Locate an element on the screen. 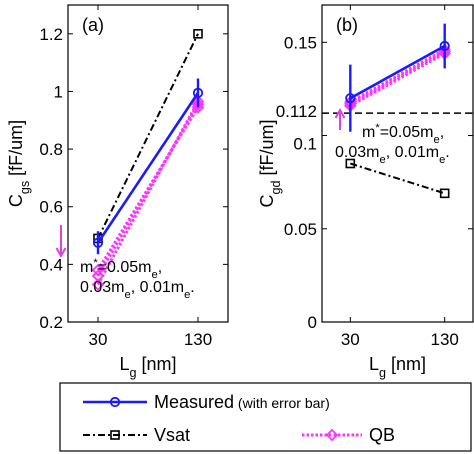  y-axis-label: Cgd [fF/um] is located at coordinates (270, 163).